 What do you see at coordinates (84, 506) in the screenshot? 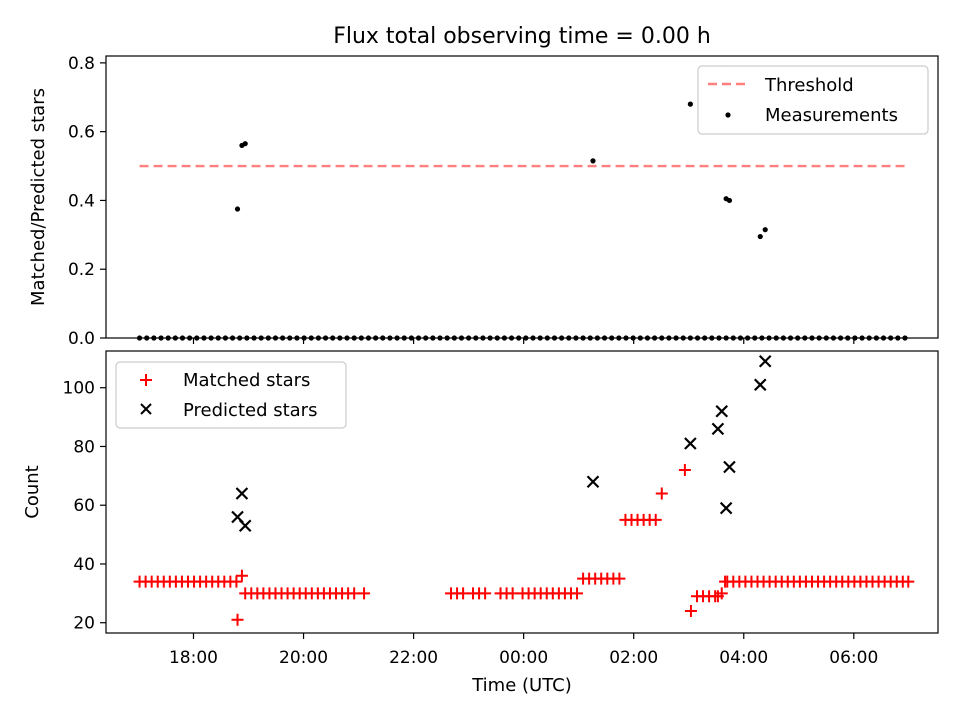
I see `bottom-y-tick-label: 60` at bounding box center [84, 506].